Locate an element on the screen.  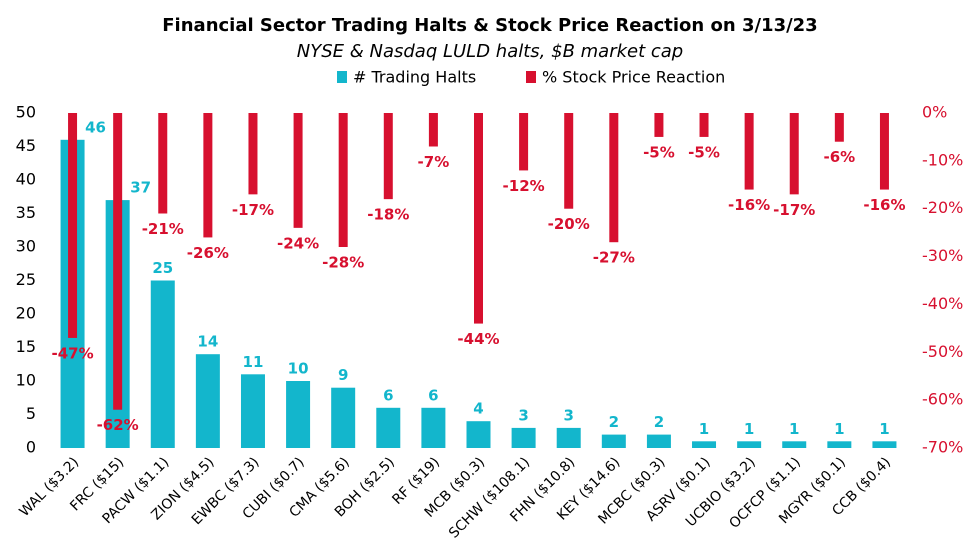
value-label: -6% is located at coordinates (839, 157).